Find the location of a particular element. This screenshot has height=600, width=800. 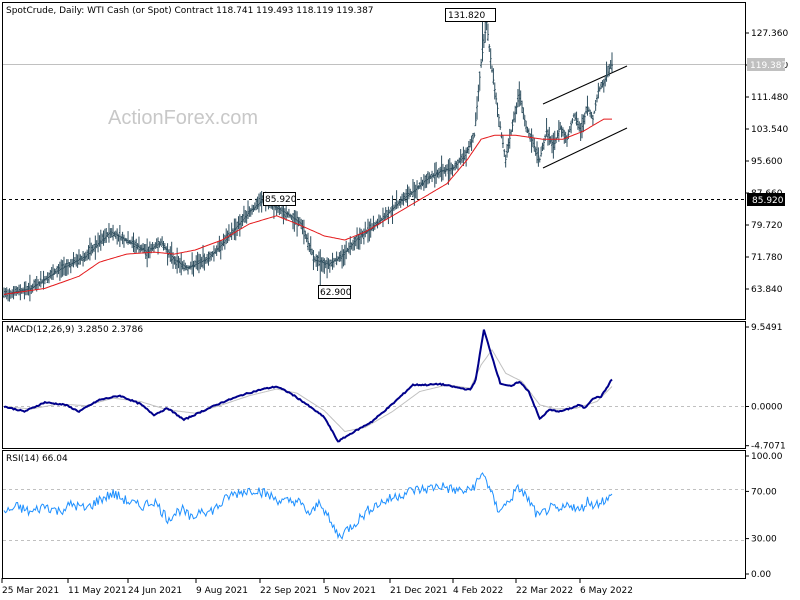

callout-high: 131.820 is located at coordinates (470, 15).